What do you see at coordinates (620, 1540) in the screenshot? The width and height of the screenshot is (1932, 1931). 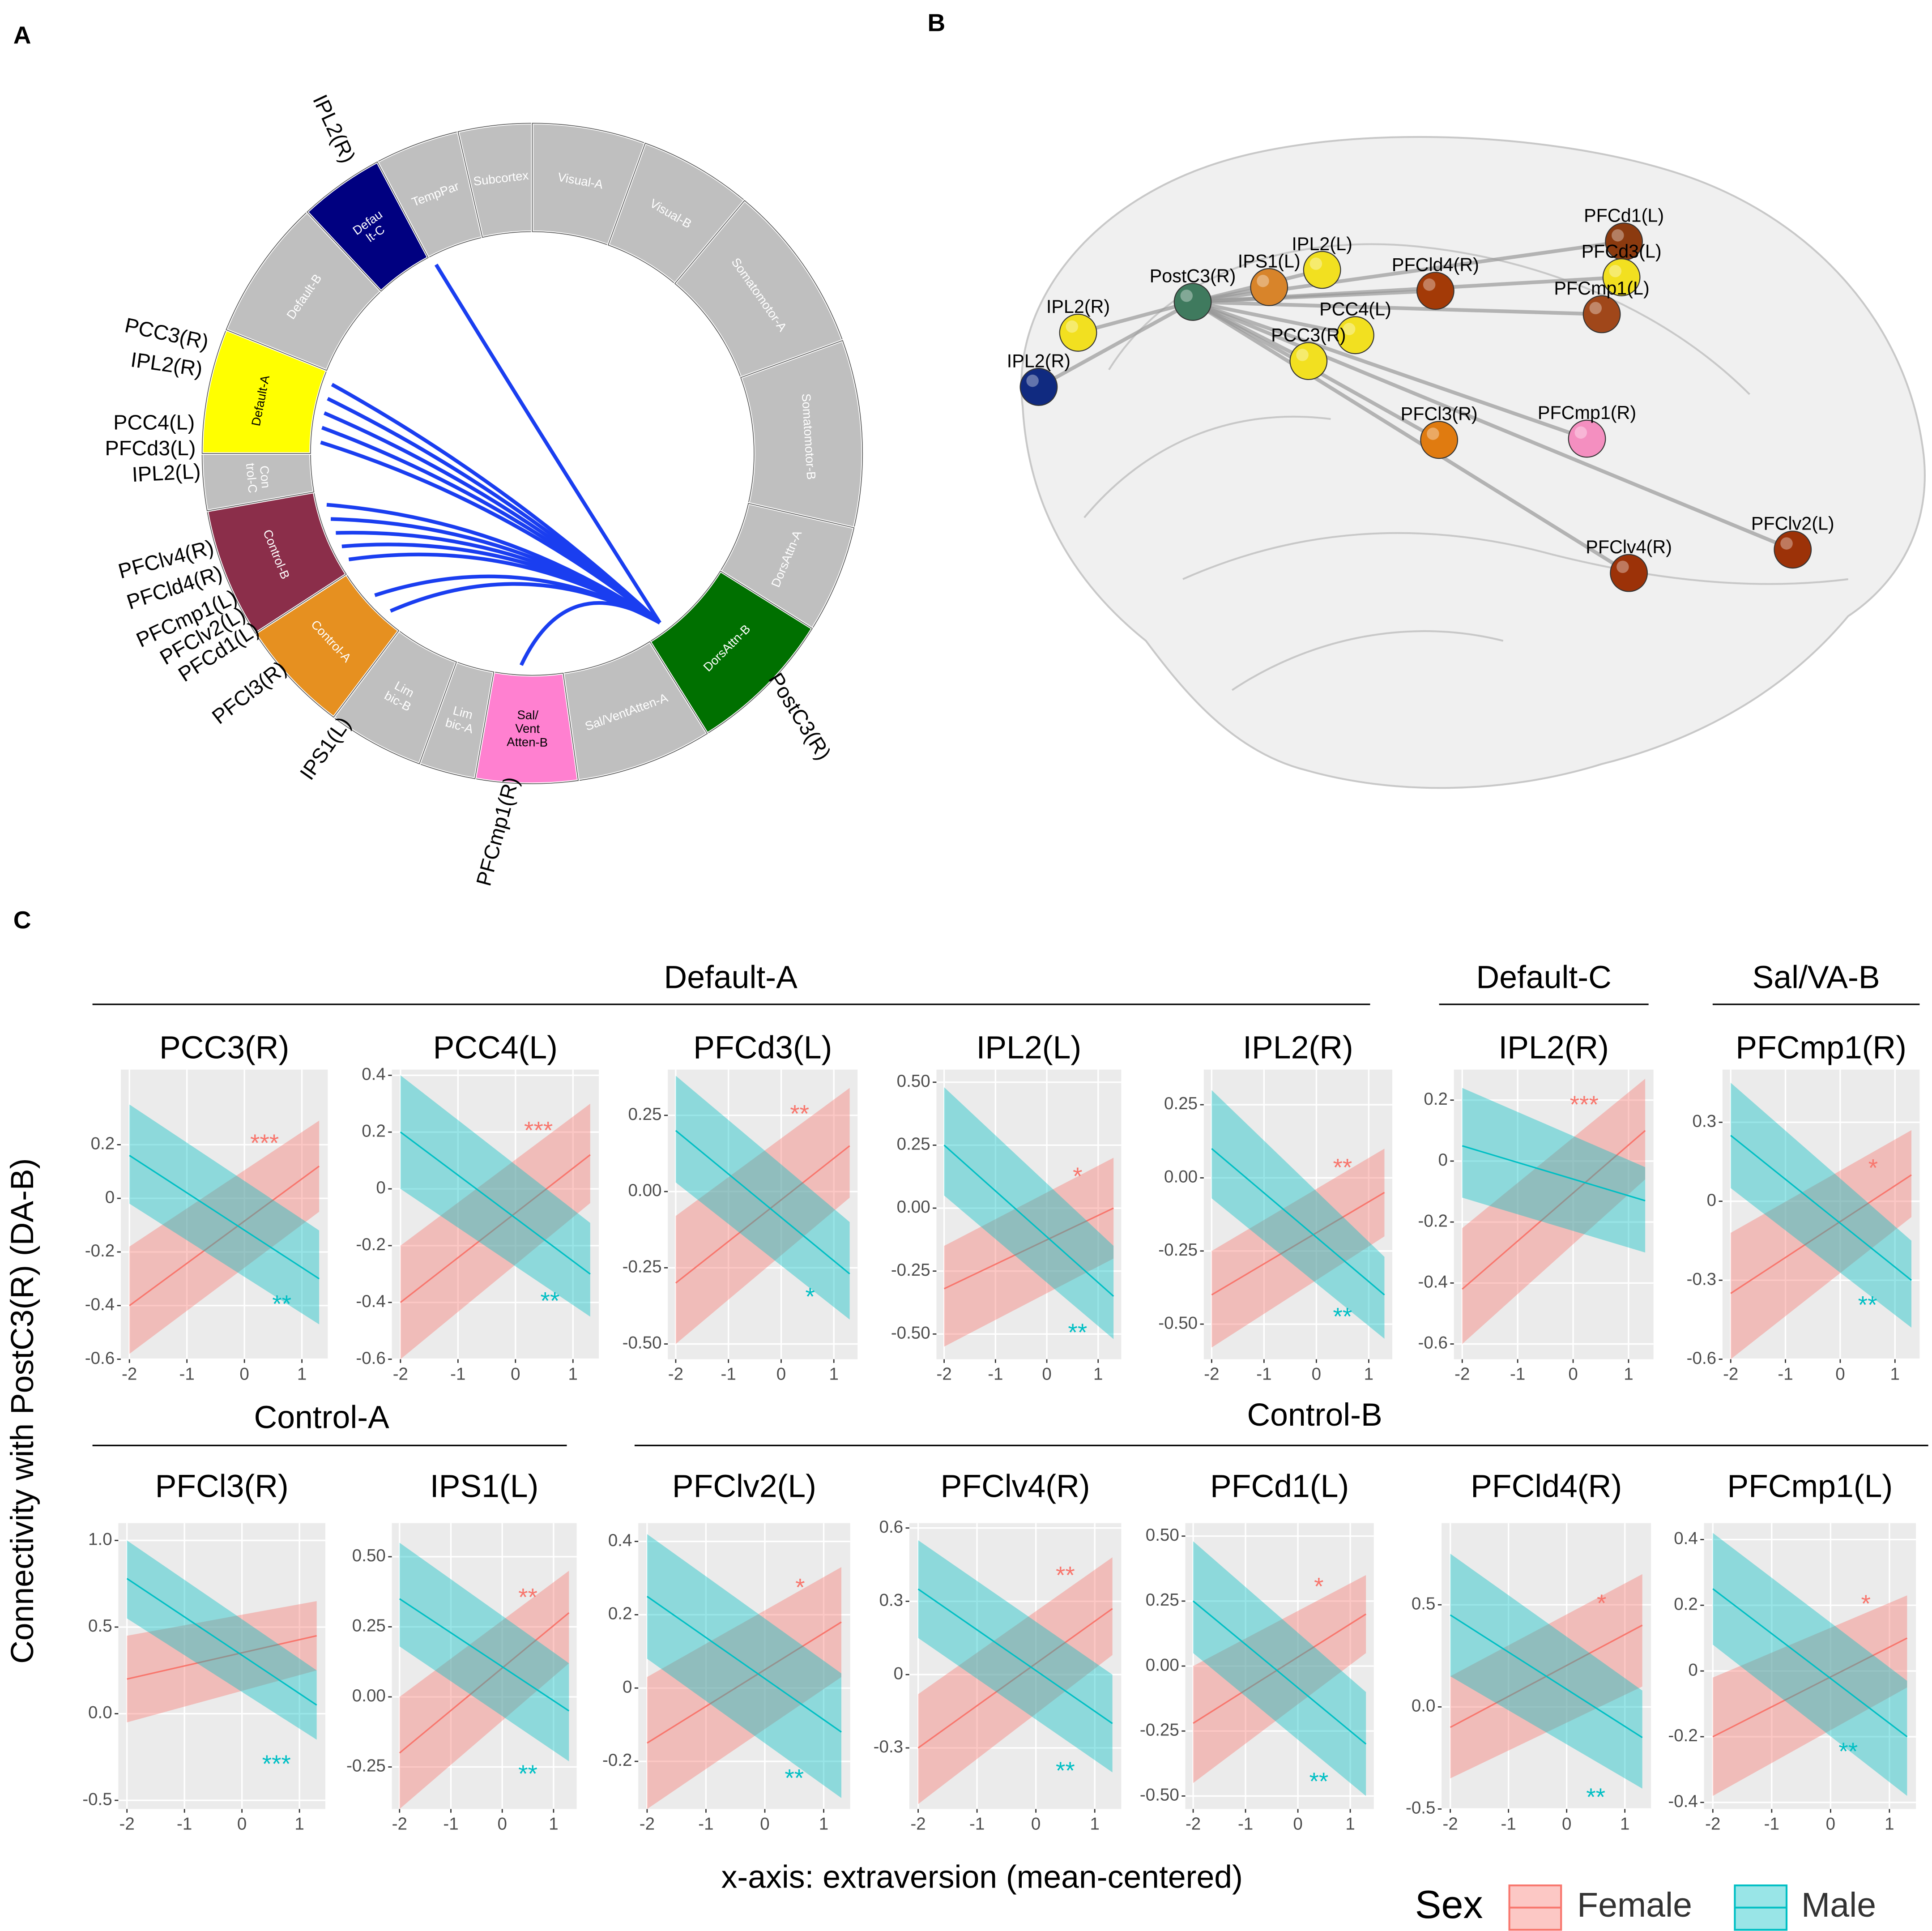 I see `y-tick-label: 0.4` at bounding box center [620, 1540].